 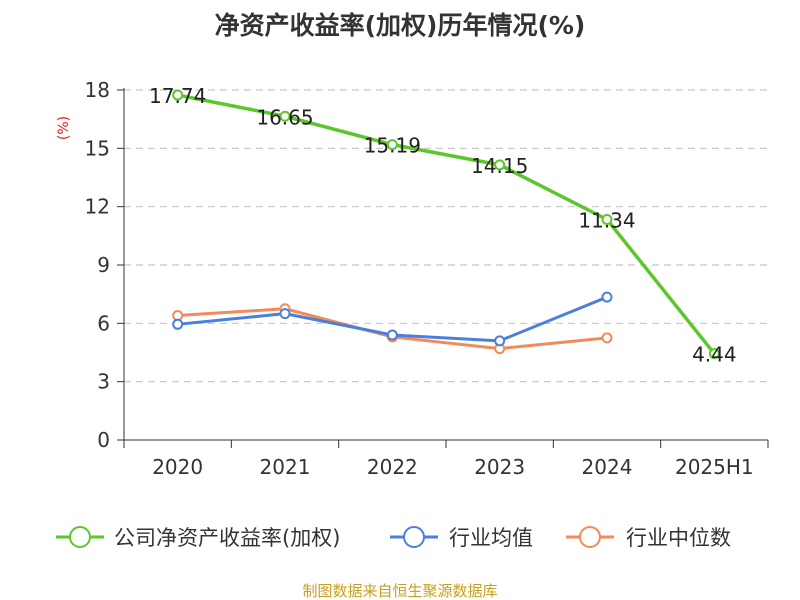 What do you see at coordinates (103, 323) in the screenshot?
I see `y-tick-label: 6` at bounding box center [103, 323].